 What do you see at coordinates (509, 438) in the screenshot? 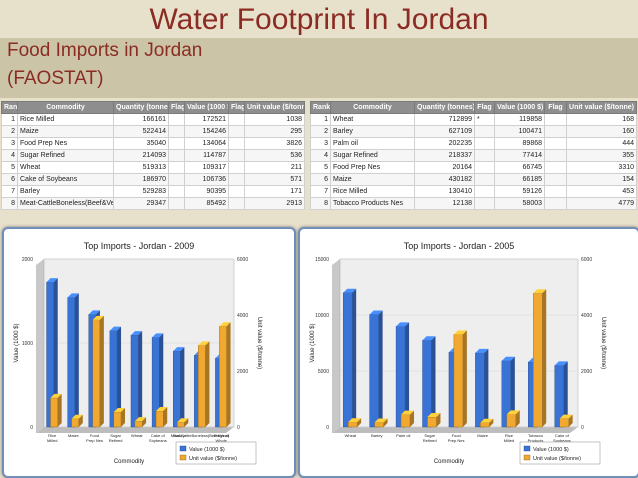
I see `x-tick-label: Rice Milled` at bounding box center [509, 438].